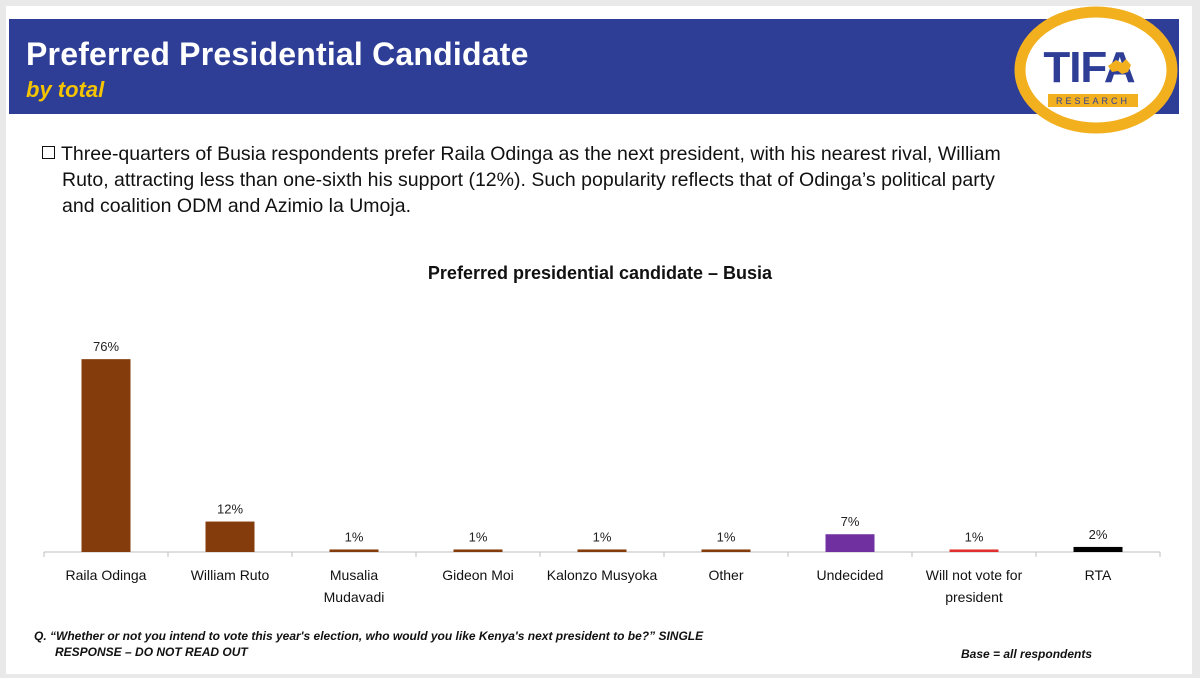 Image resolution: width=1200 pixels, height=678 pixels. I want to click on category-label: Undecided, so click(850, 575).